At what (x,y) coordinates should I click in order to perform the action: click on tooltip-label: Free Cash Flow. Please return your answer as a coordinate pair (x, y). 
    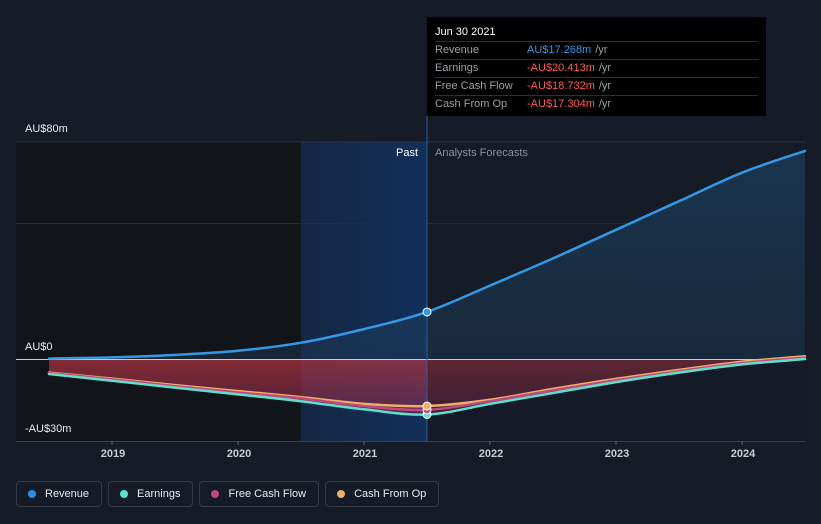
    Looking at the image, I should click on (474, 86).